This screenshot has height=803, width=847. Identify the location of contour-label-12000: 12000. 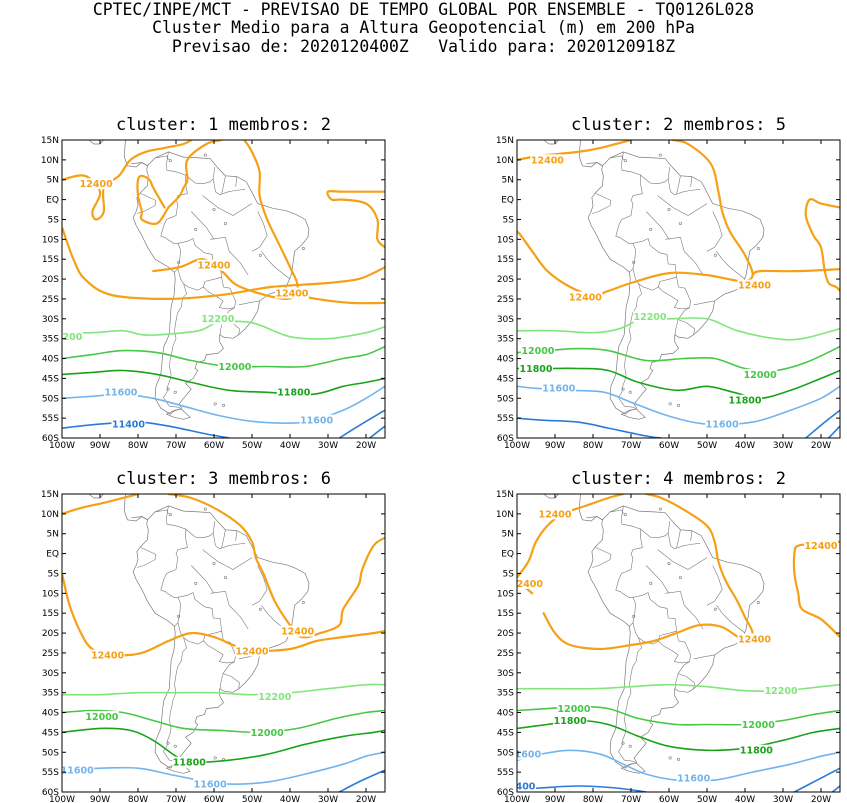
(537, 351).